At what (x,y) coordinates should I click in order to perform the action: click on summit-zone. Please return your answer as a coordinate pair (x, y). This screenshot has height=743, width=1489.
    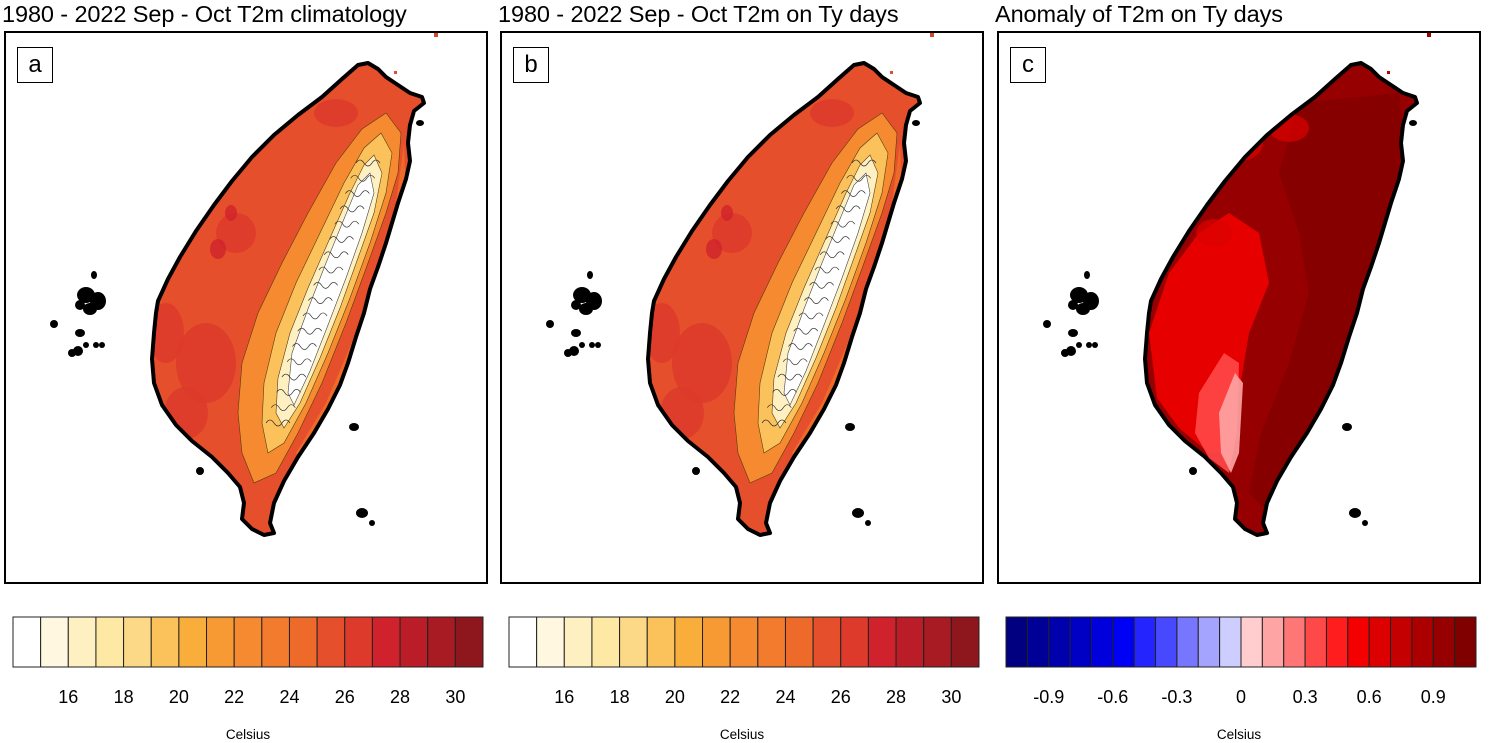
    Looking at the image, I should click on (827, 289).